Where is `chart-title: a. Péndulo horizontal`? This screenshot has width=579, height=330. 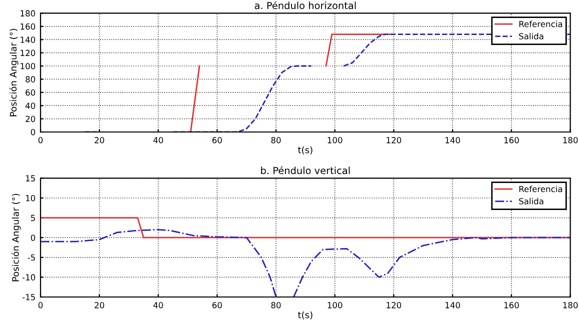
chart-title: a. Péndulo horizontal is located at coordinates (305, 5).